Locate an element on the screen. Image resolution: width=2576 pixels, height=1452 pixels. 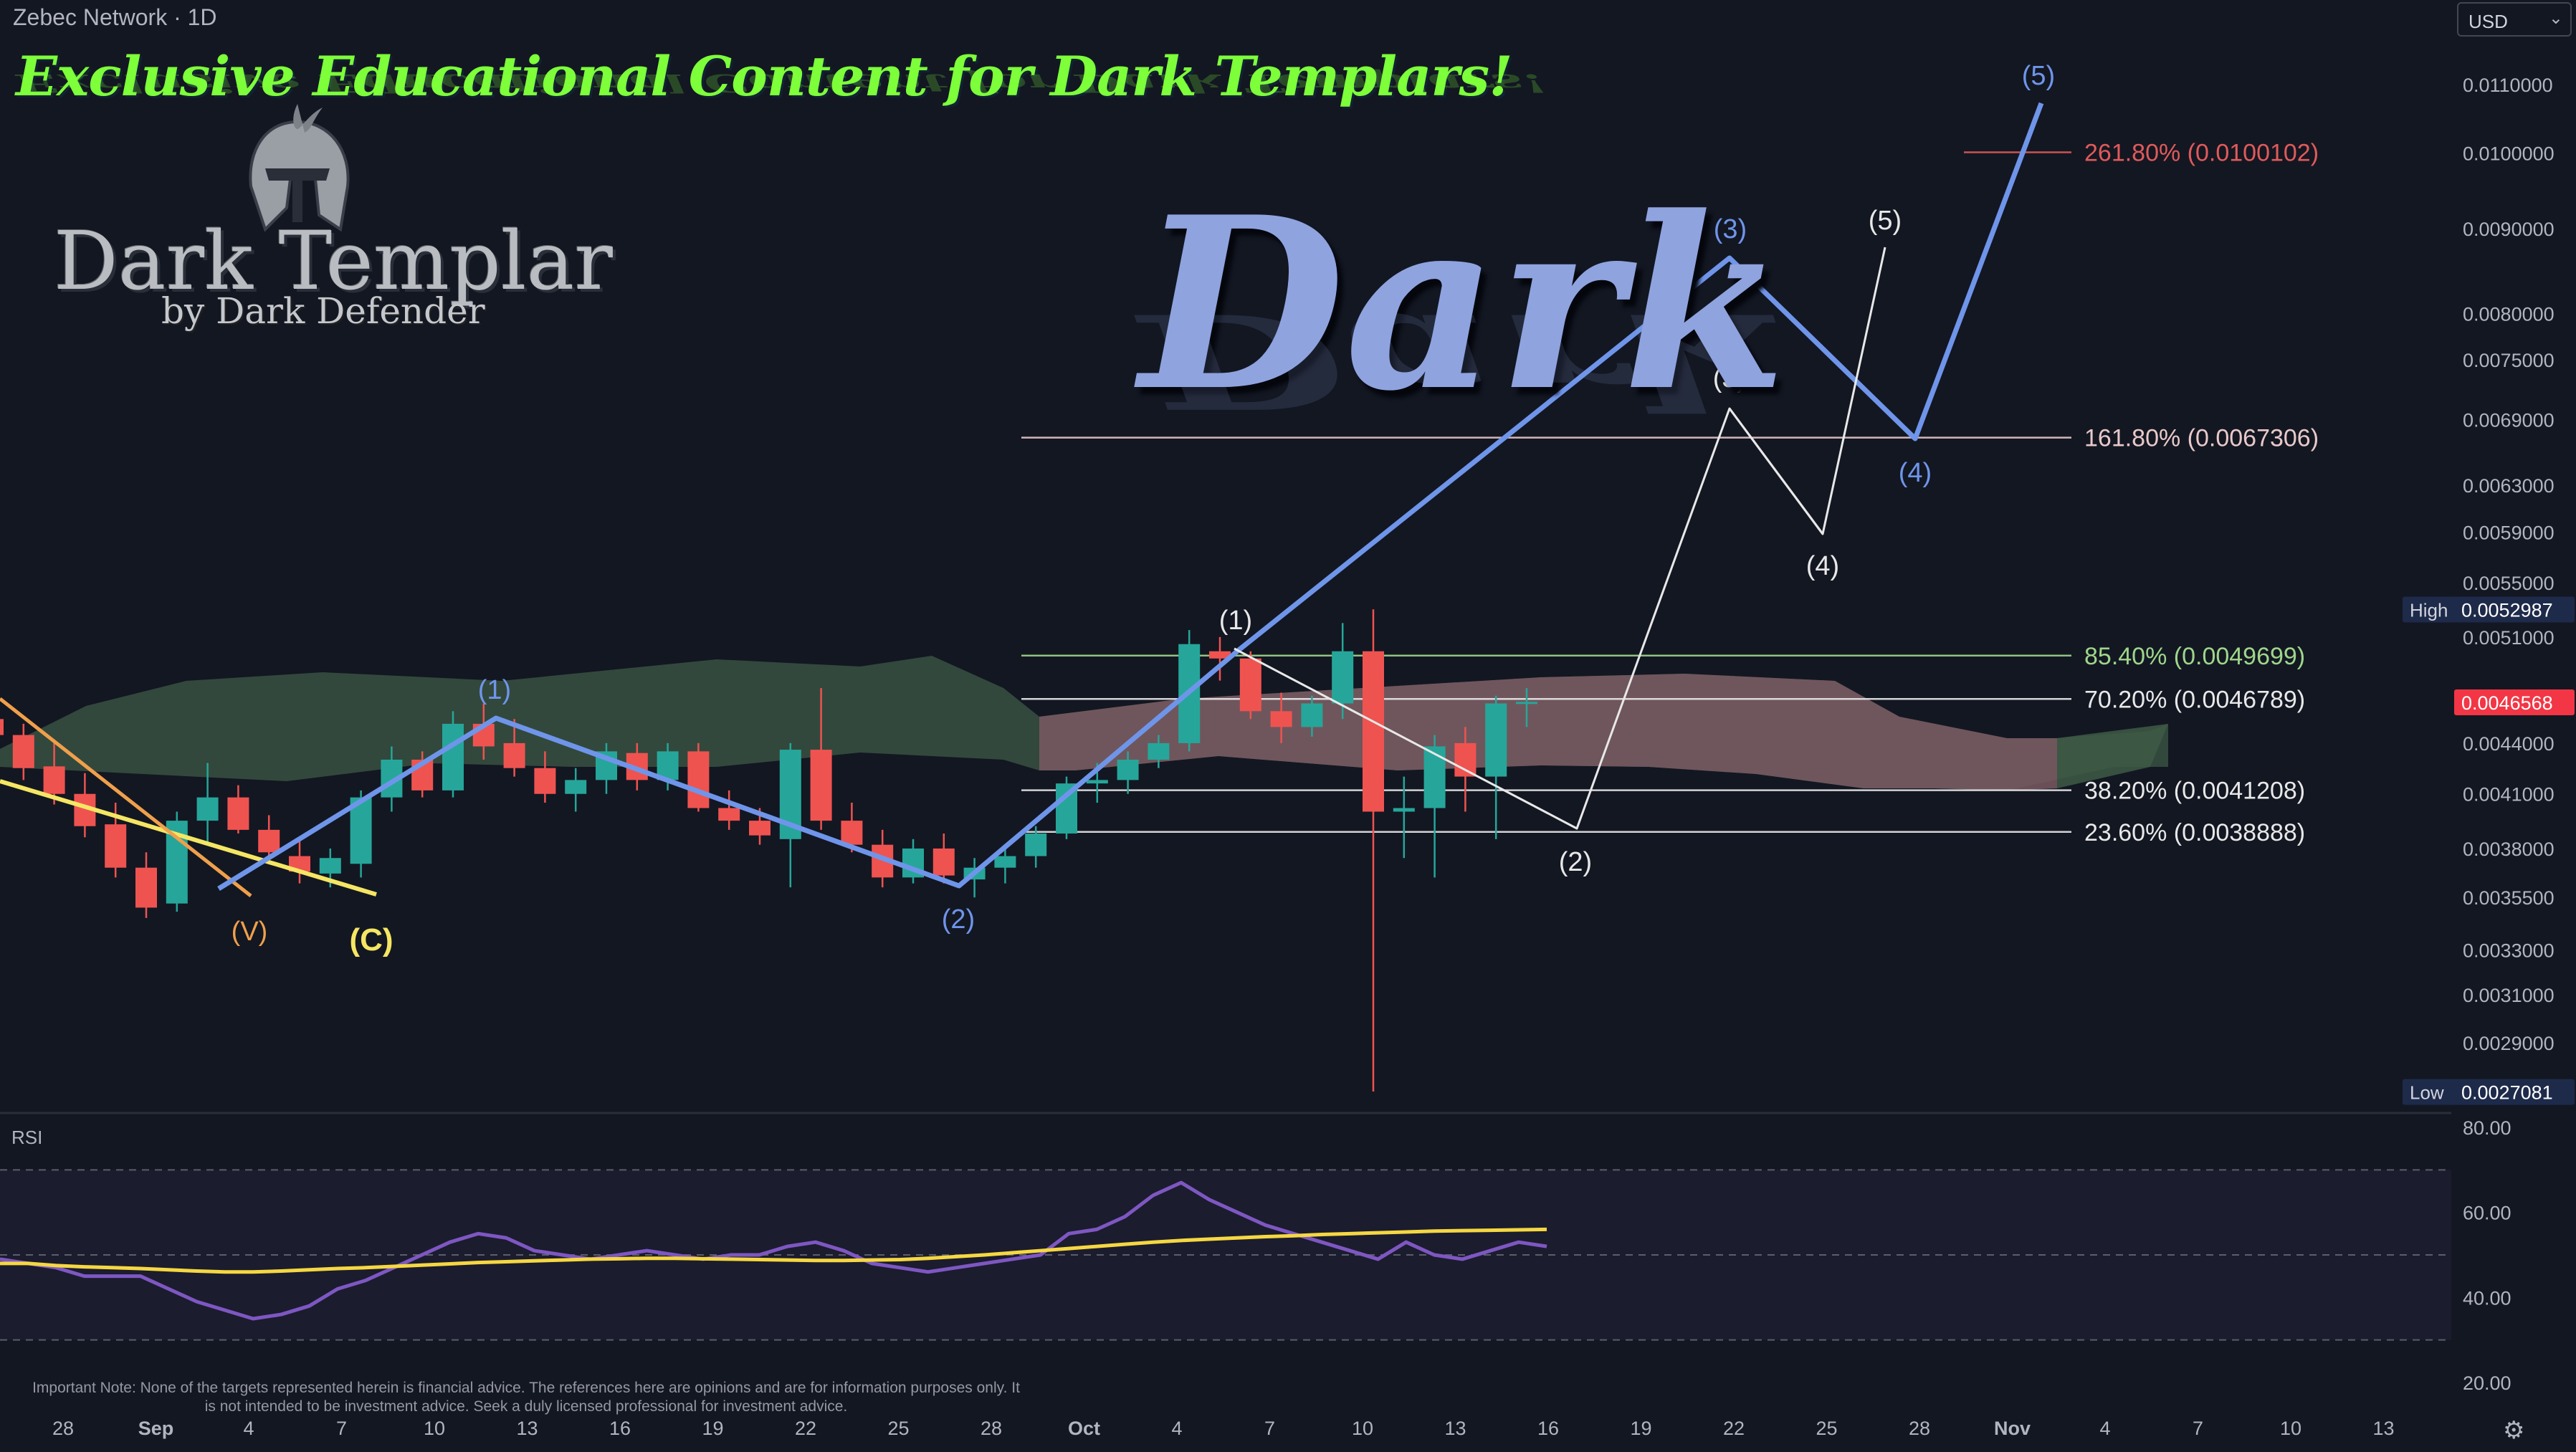
rsi-y-tick-label: 20.00 is located at coordinates (2487, 1383).